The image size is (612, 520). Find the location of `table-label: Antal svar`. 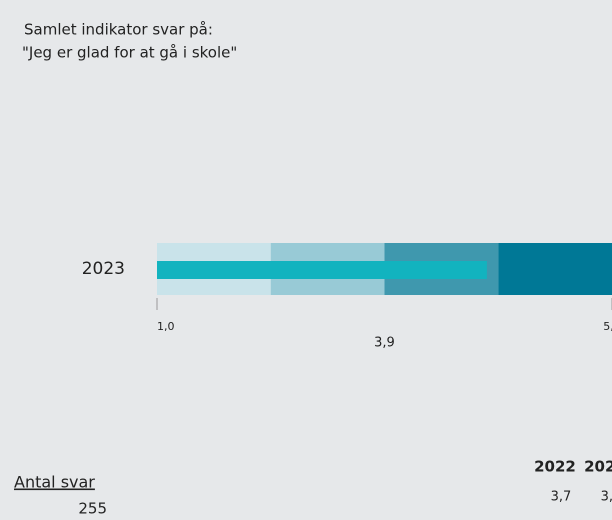

table-label: Antal svar is located at coordinates (54, 482).